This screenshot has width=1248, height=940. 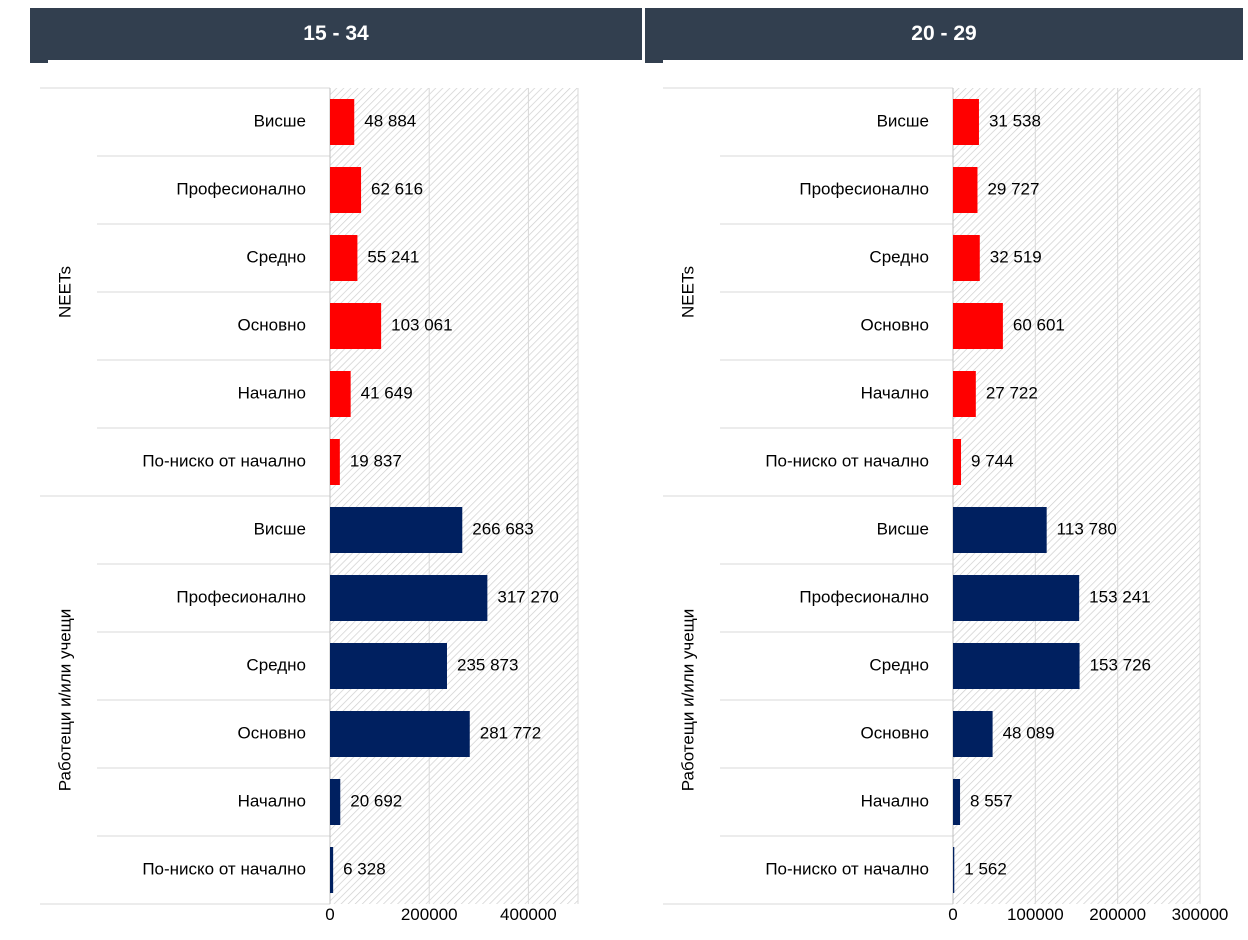 What do you see at coordinates (1087, 528) in the screenshot?
I see `data-label: 113 780` at bounding box center [1087, 528].